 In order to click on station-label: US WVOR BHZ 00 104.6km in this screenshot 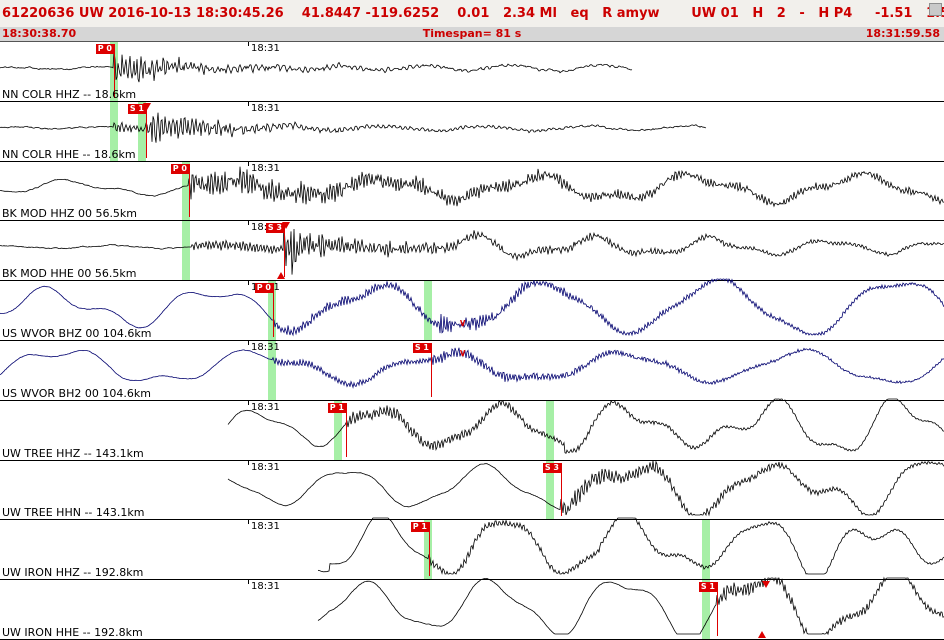, I will do `click(77, 333)`.